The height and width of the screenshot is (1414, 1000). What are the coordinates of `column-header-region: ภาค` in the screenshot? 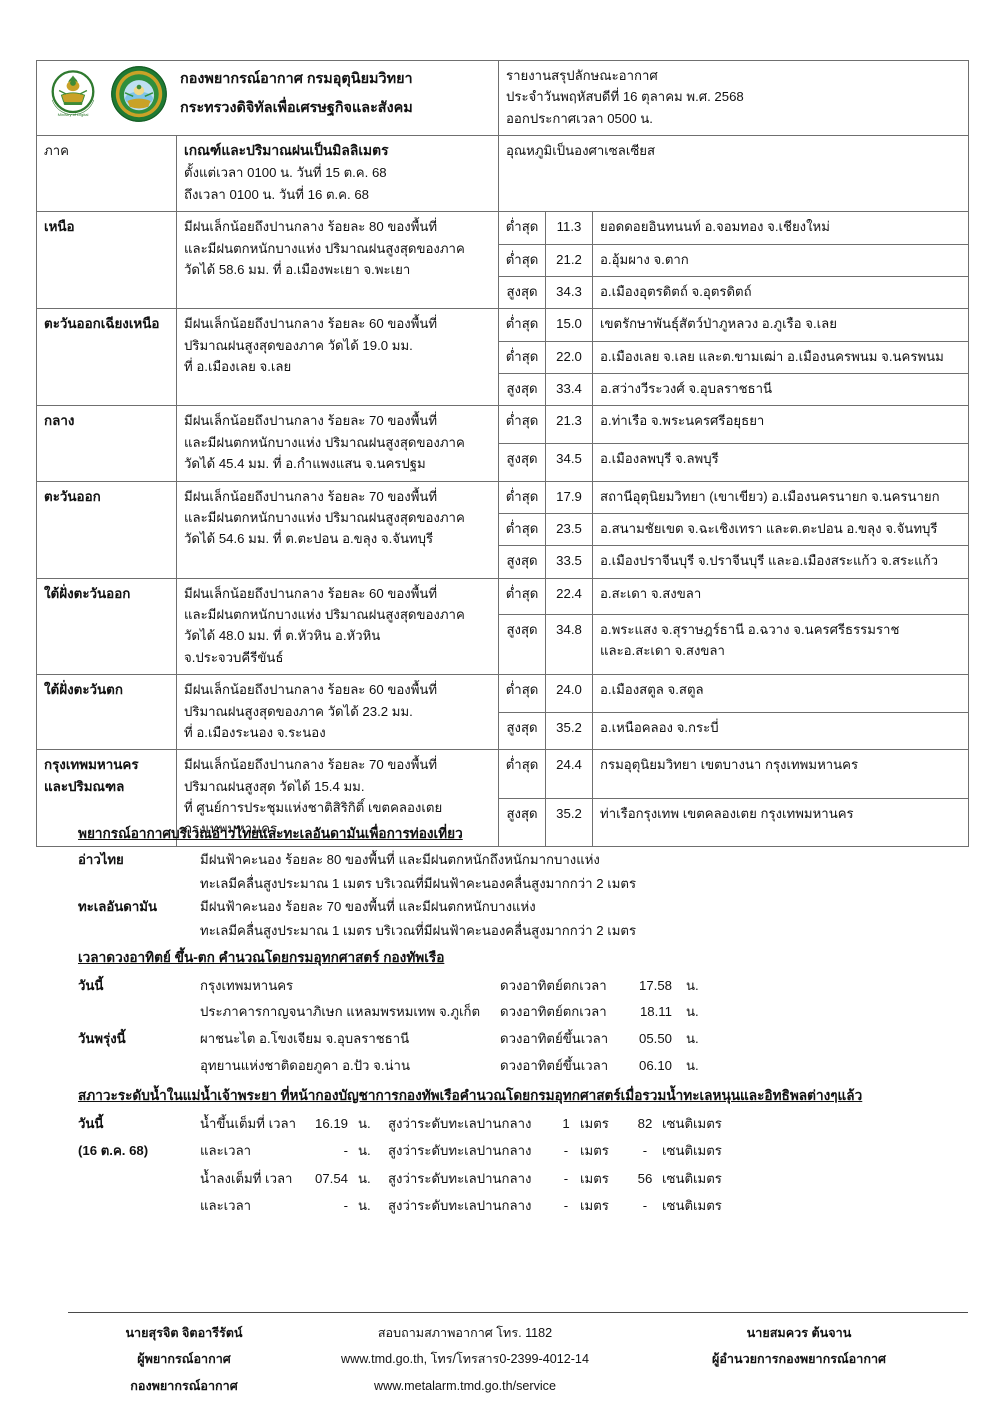 It's located at (106, 174).